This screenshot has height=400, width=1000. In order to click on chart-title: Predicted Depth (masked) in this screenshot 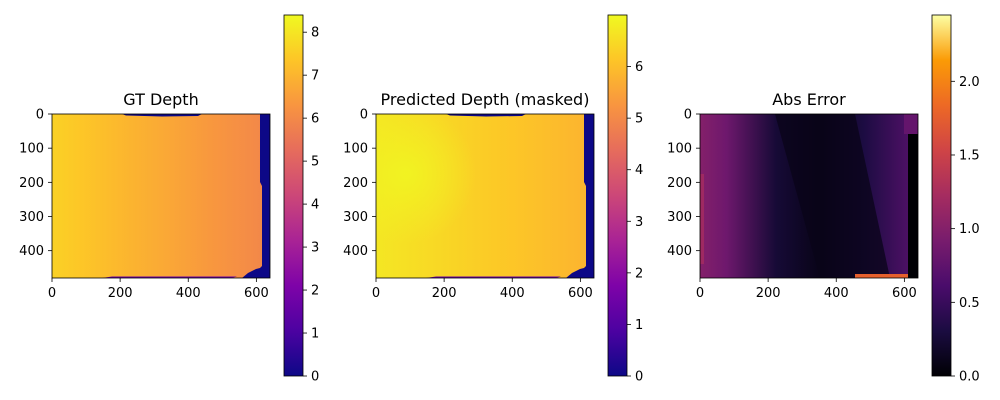, I will do `click(485, 99)`.